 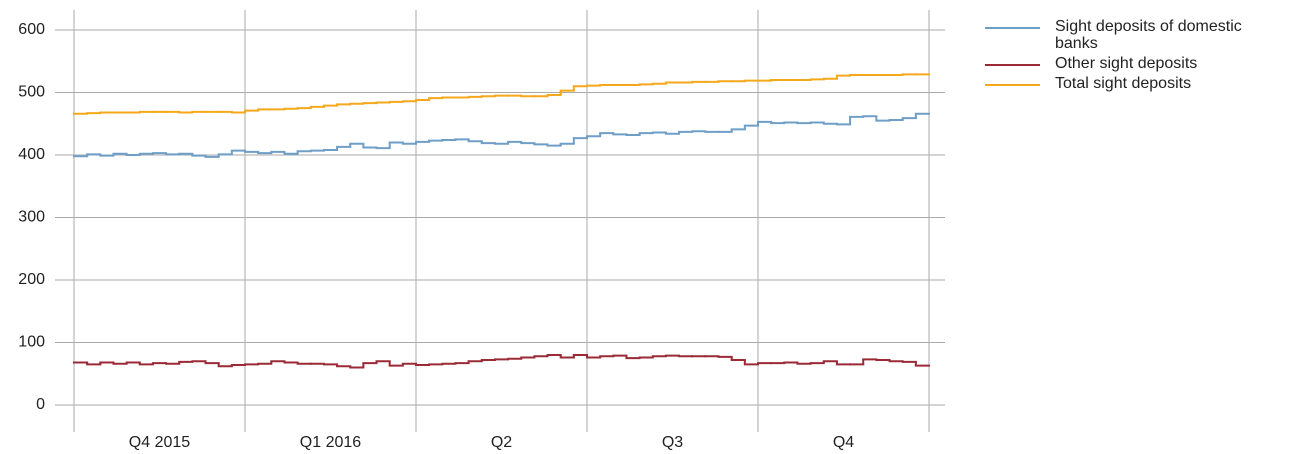 I want to click on y-tick-label: 300, so click(x=31, y=217).